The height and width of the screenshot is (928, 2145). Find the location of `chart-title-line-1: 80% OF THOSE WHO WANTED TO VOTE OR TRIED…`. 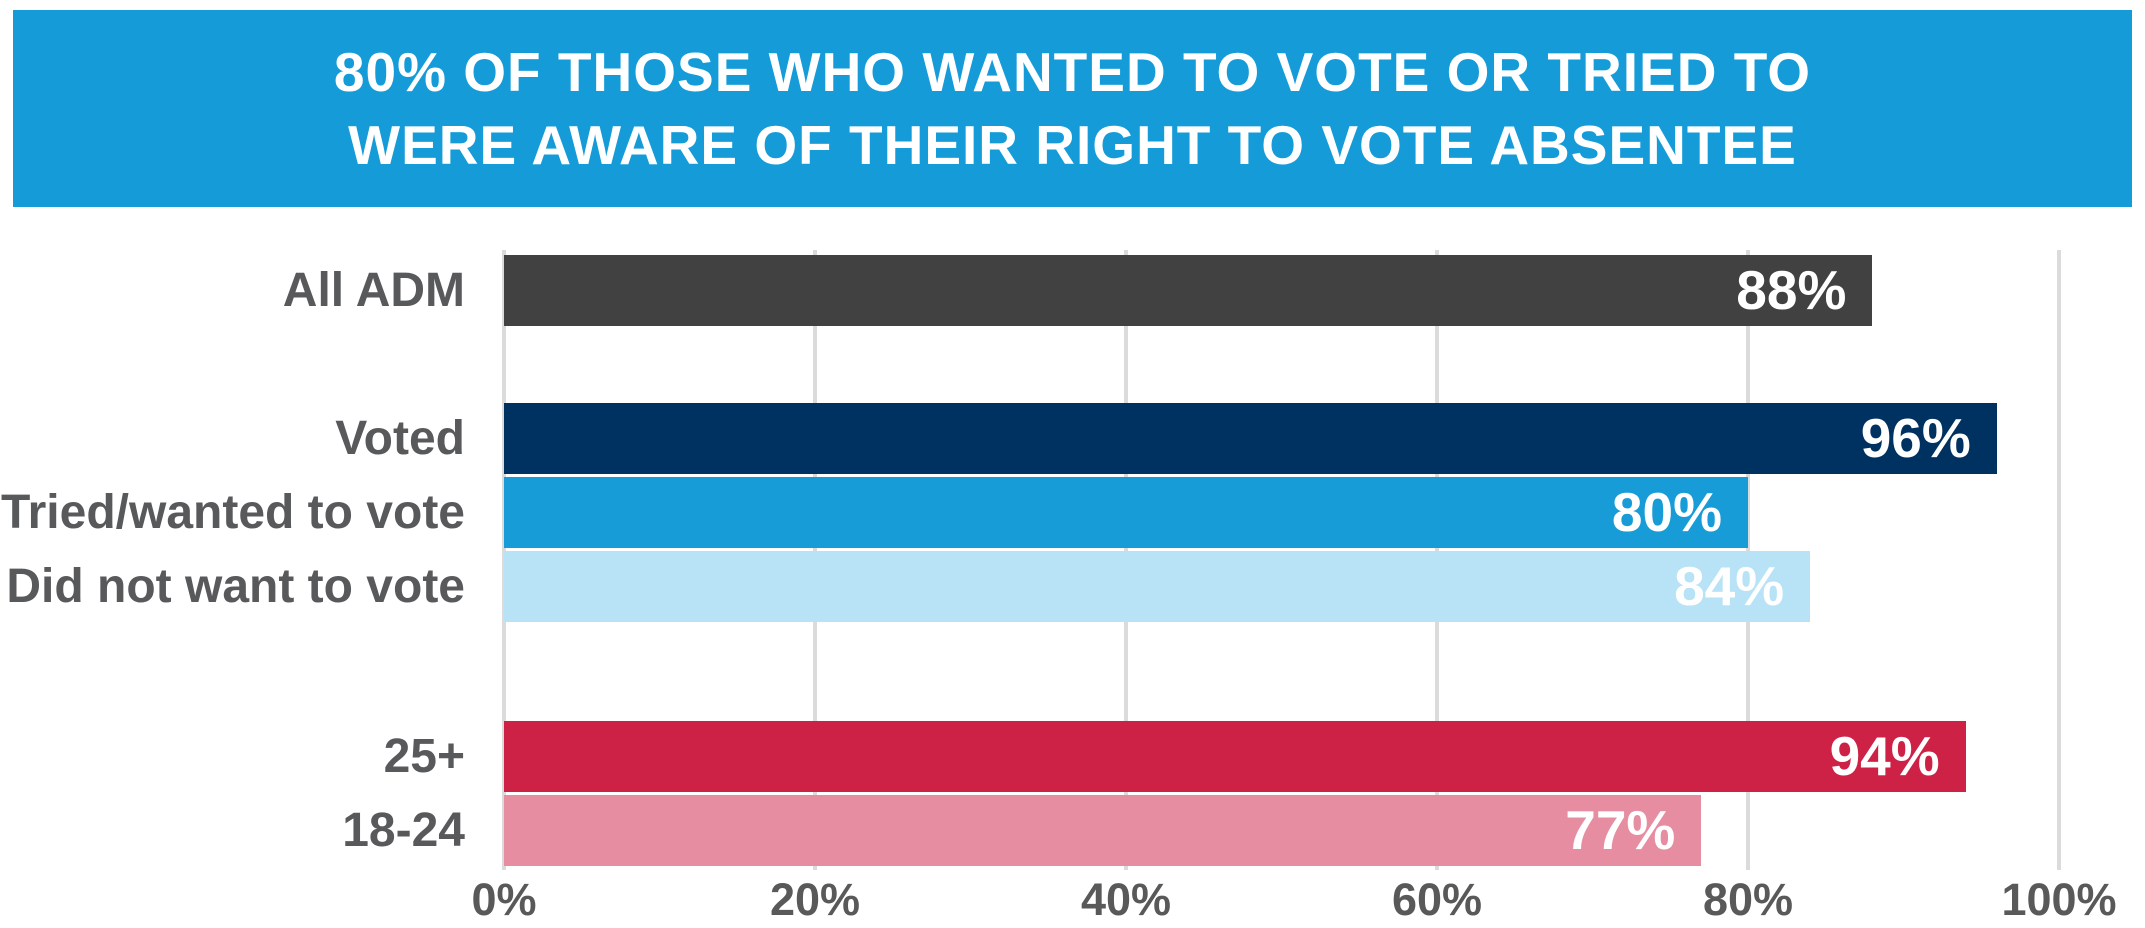

chart-title-line-1: 80% OF THOSE WHO WANTED TO VOTE OR TRIED… is located at coordinates (1072, 71).